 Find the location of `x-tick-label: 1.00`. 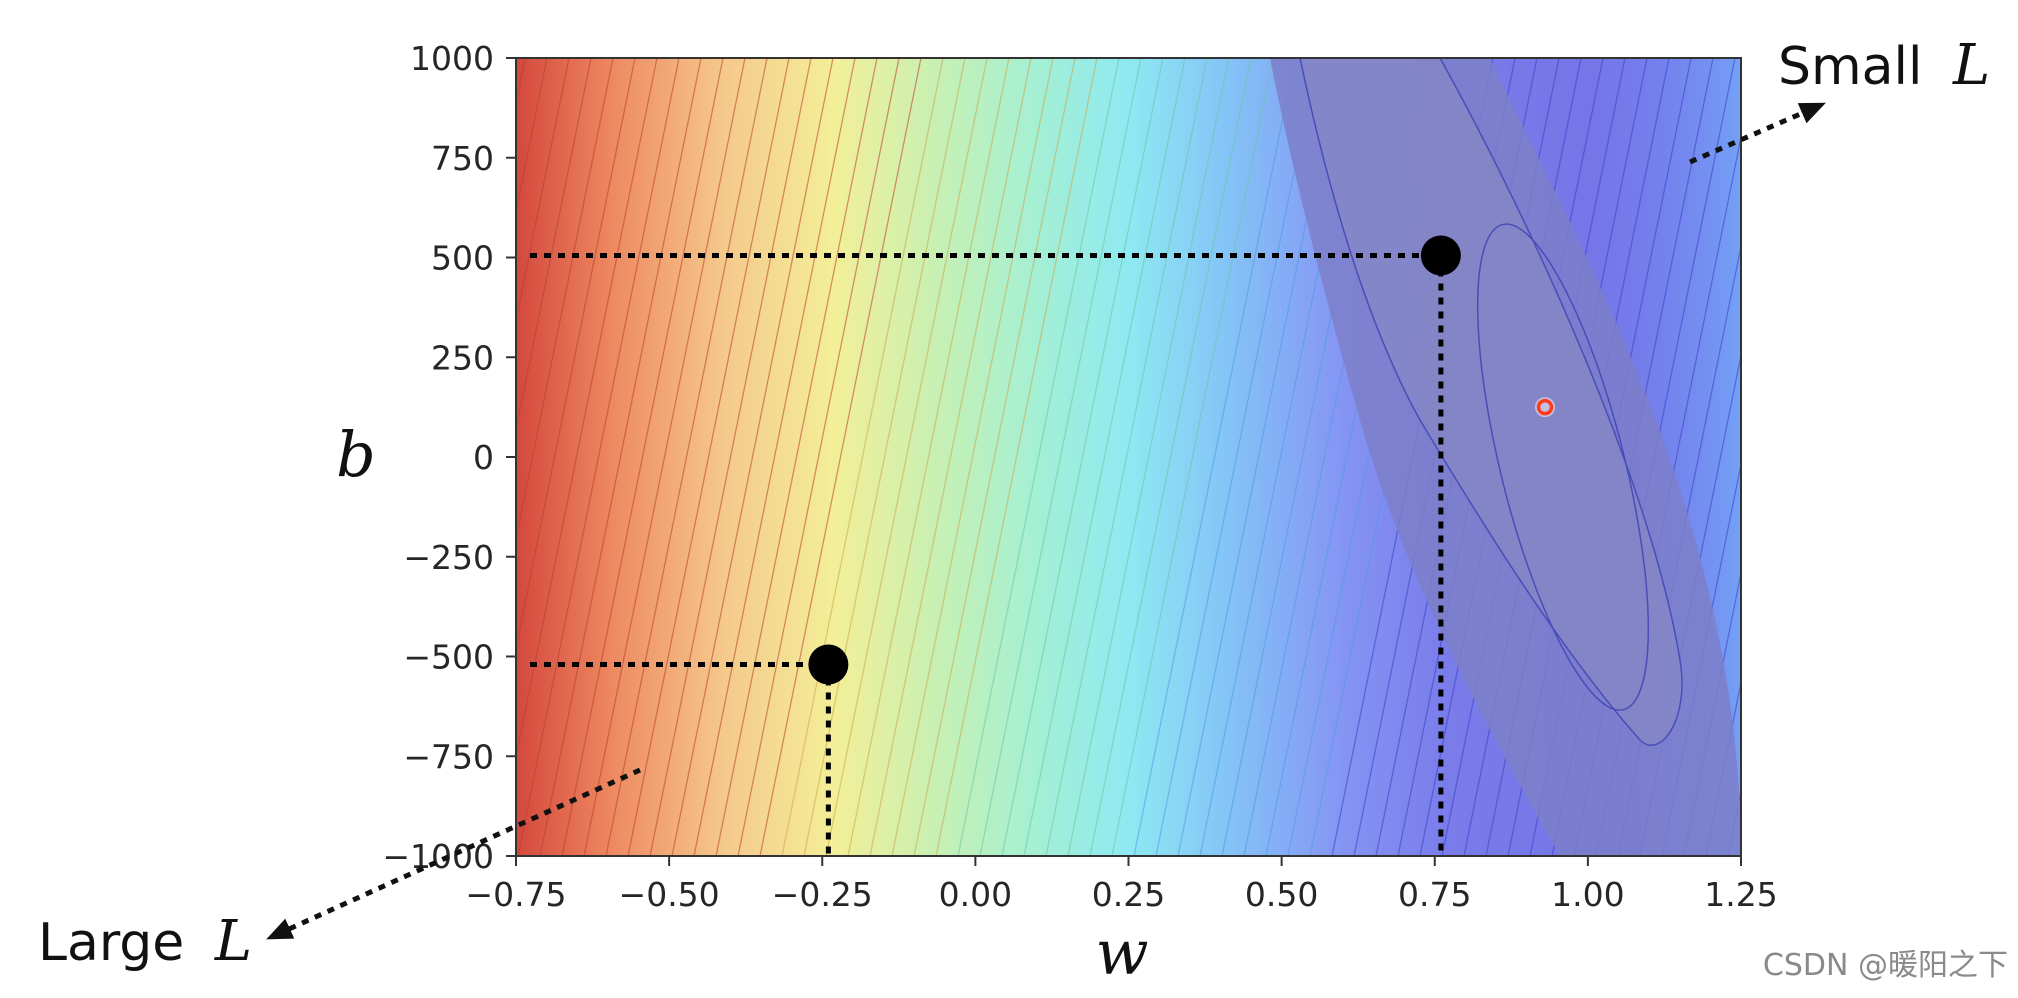

x-tick-label: 1.00 is located at coordinates (1587, 894).